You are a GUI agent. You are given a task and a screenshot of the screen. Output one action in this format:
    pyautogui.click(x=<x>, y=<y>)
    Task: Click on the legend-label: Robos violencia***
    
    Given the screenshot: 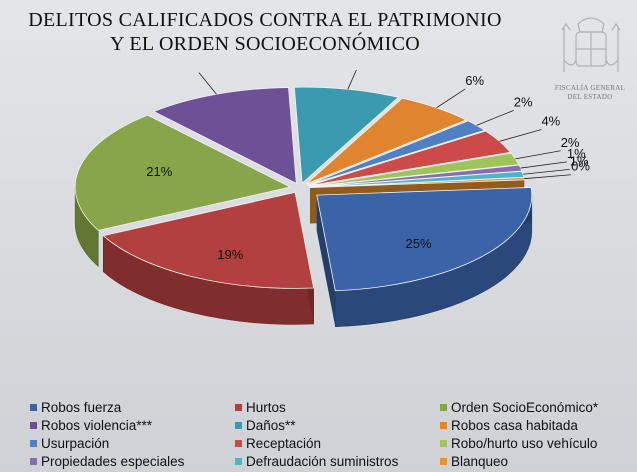 What is the action you would take?
    pyautogui.click(x=97, y=425)
    